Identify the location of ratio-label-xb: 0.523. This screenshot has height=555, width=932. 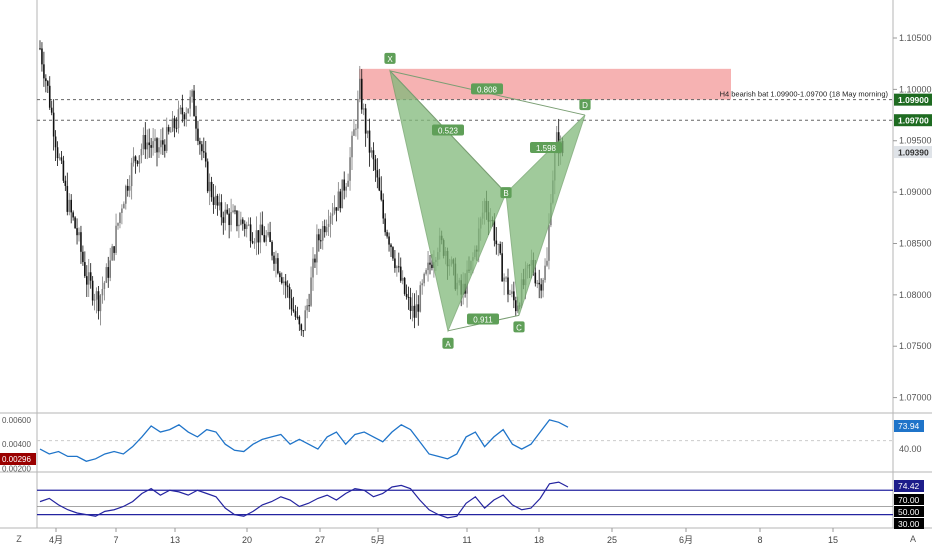
(448, 130).